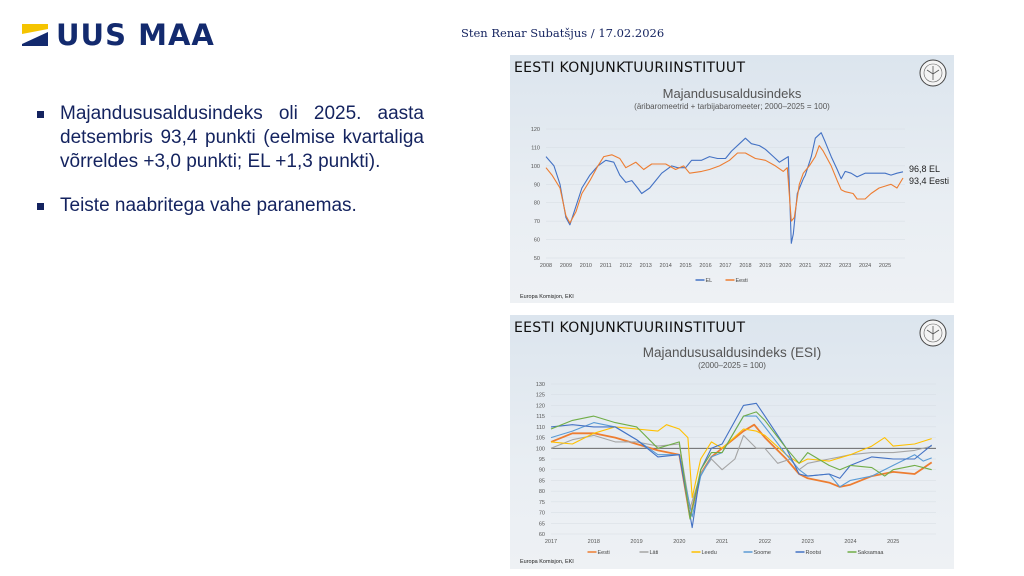 This screenshot has width=1024, height=576. Describe the element at coordinates (929, 181) in the screenshot. I see `end-value-label: 93,4 Eesti` at that location.